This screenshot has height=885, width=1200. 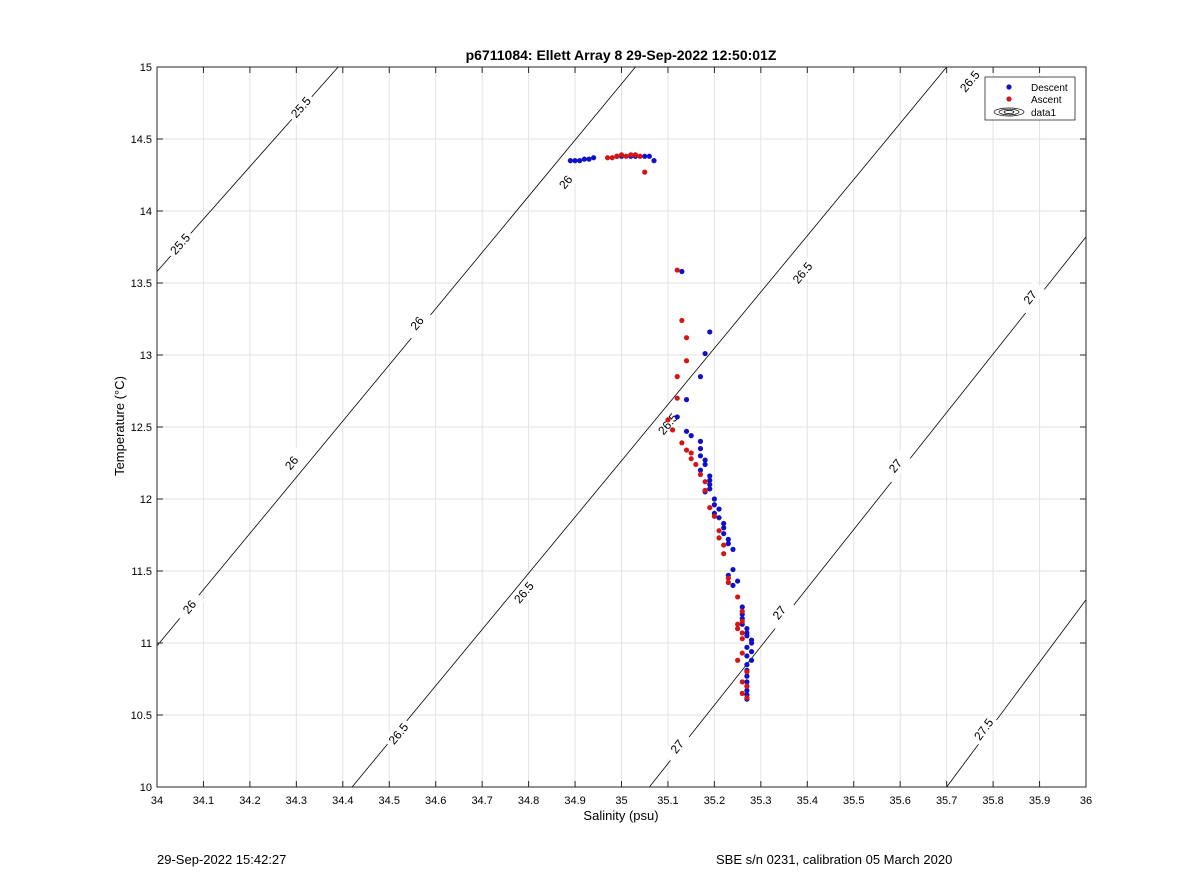 I want to click on y-tick-label: 14.5, so click(x=141, y=140).